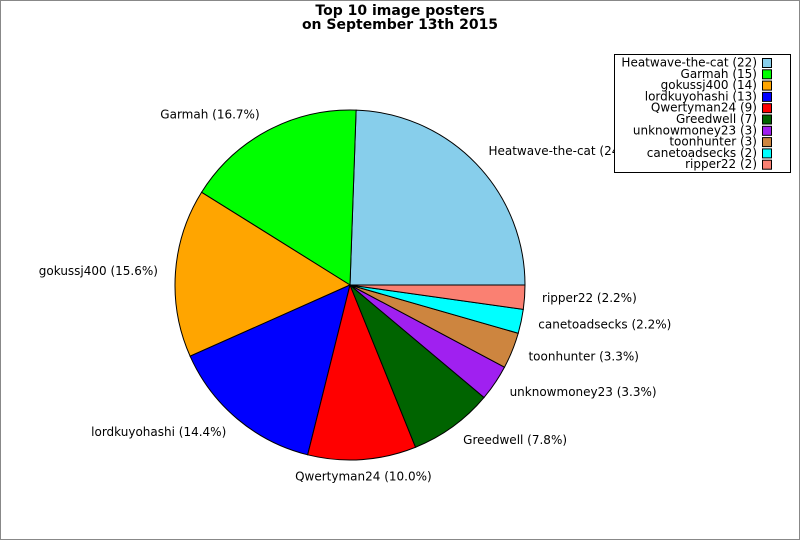 Image resolution: width=800 pixels, height=540 pixels. What do you see at coordinates (583, 357) in the screenshot?
I see `slice-label: toonhunter (3.3%)` at bounding box center [583, 357].